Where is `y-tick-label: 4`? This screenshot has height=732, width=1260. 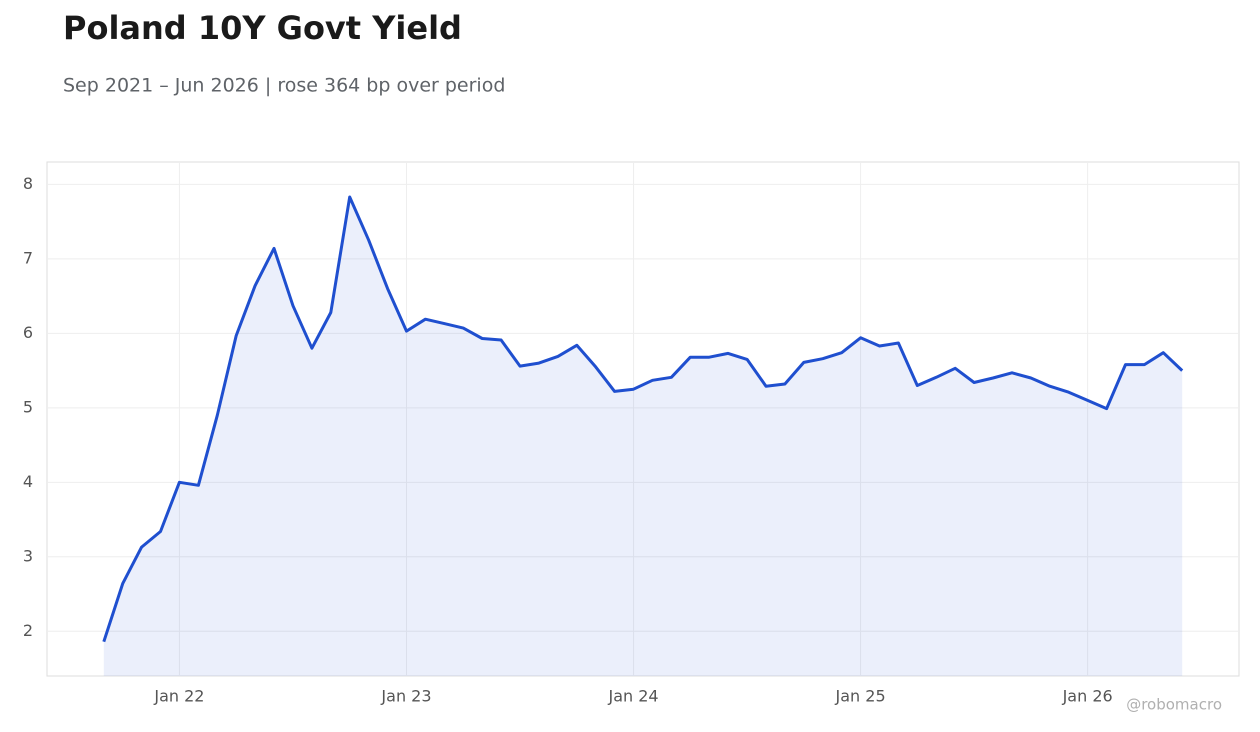 y-tick-label: 4 is located at coordinates (28, 481).